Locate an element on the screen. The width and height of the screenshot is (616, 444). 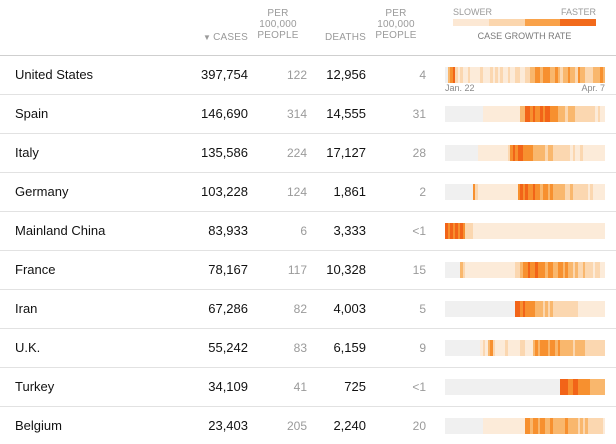
legend-title: Case growth rate is located at coordinates (524, 36).